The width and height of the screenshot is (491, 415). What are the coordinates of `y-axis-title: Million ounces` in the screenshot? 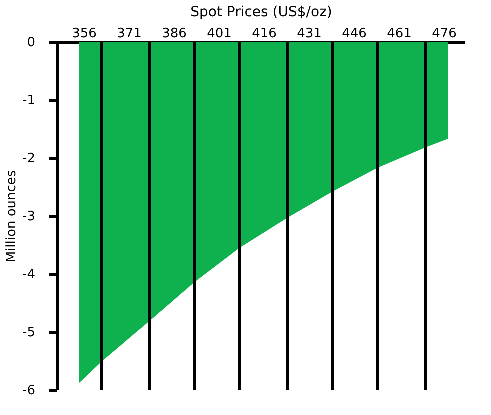 It's located at (12, 216).